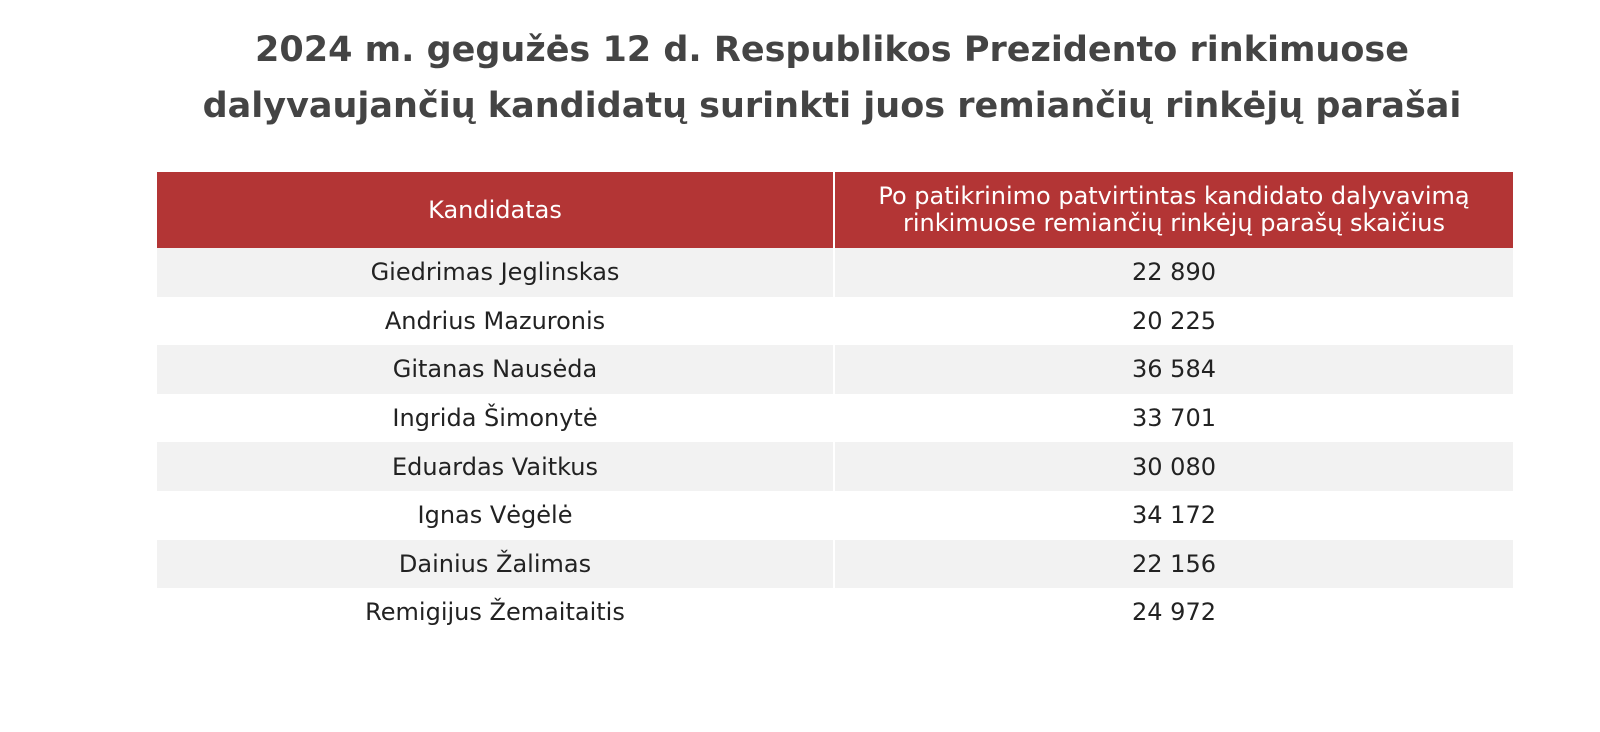  Describe the element at coordinates (496, 369) in the screenshot. I see `candidate-name: Gitanas Nausėda` at that location.